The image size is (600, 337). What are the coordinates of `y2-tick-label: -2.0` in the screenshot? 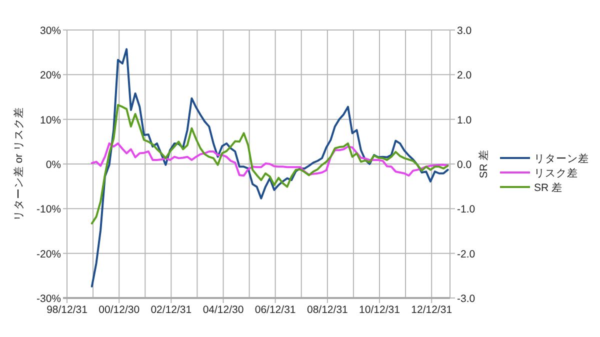 It's located at (466, 254).